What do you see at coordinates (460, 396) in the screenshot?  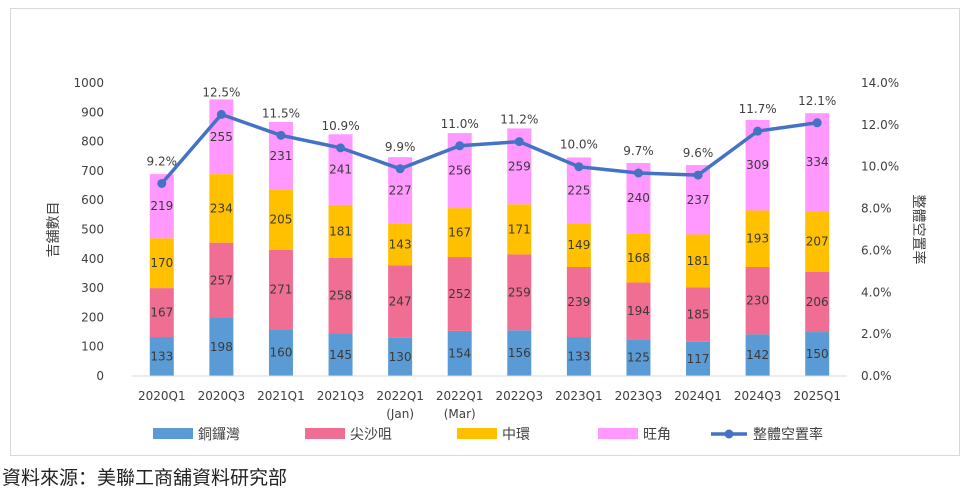 I see `x-tick-label: 2022Q1` at bounding box center [460, 396].